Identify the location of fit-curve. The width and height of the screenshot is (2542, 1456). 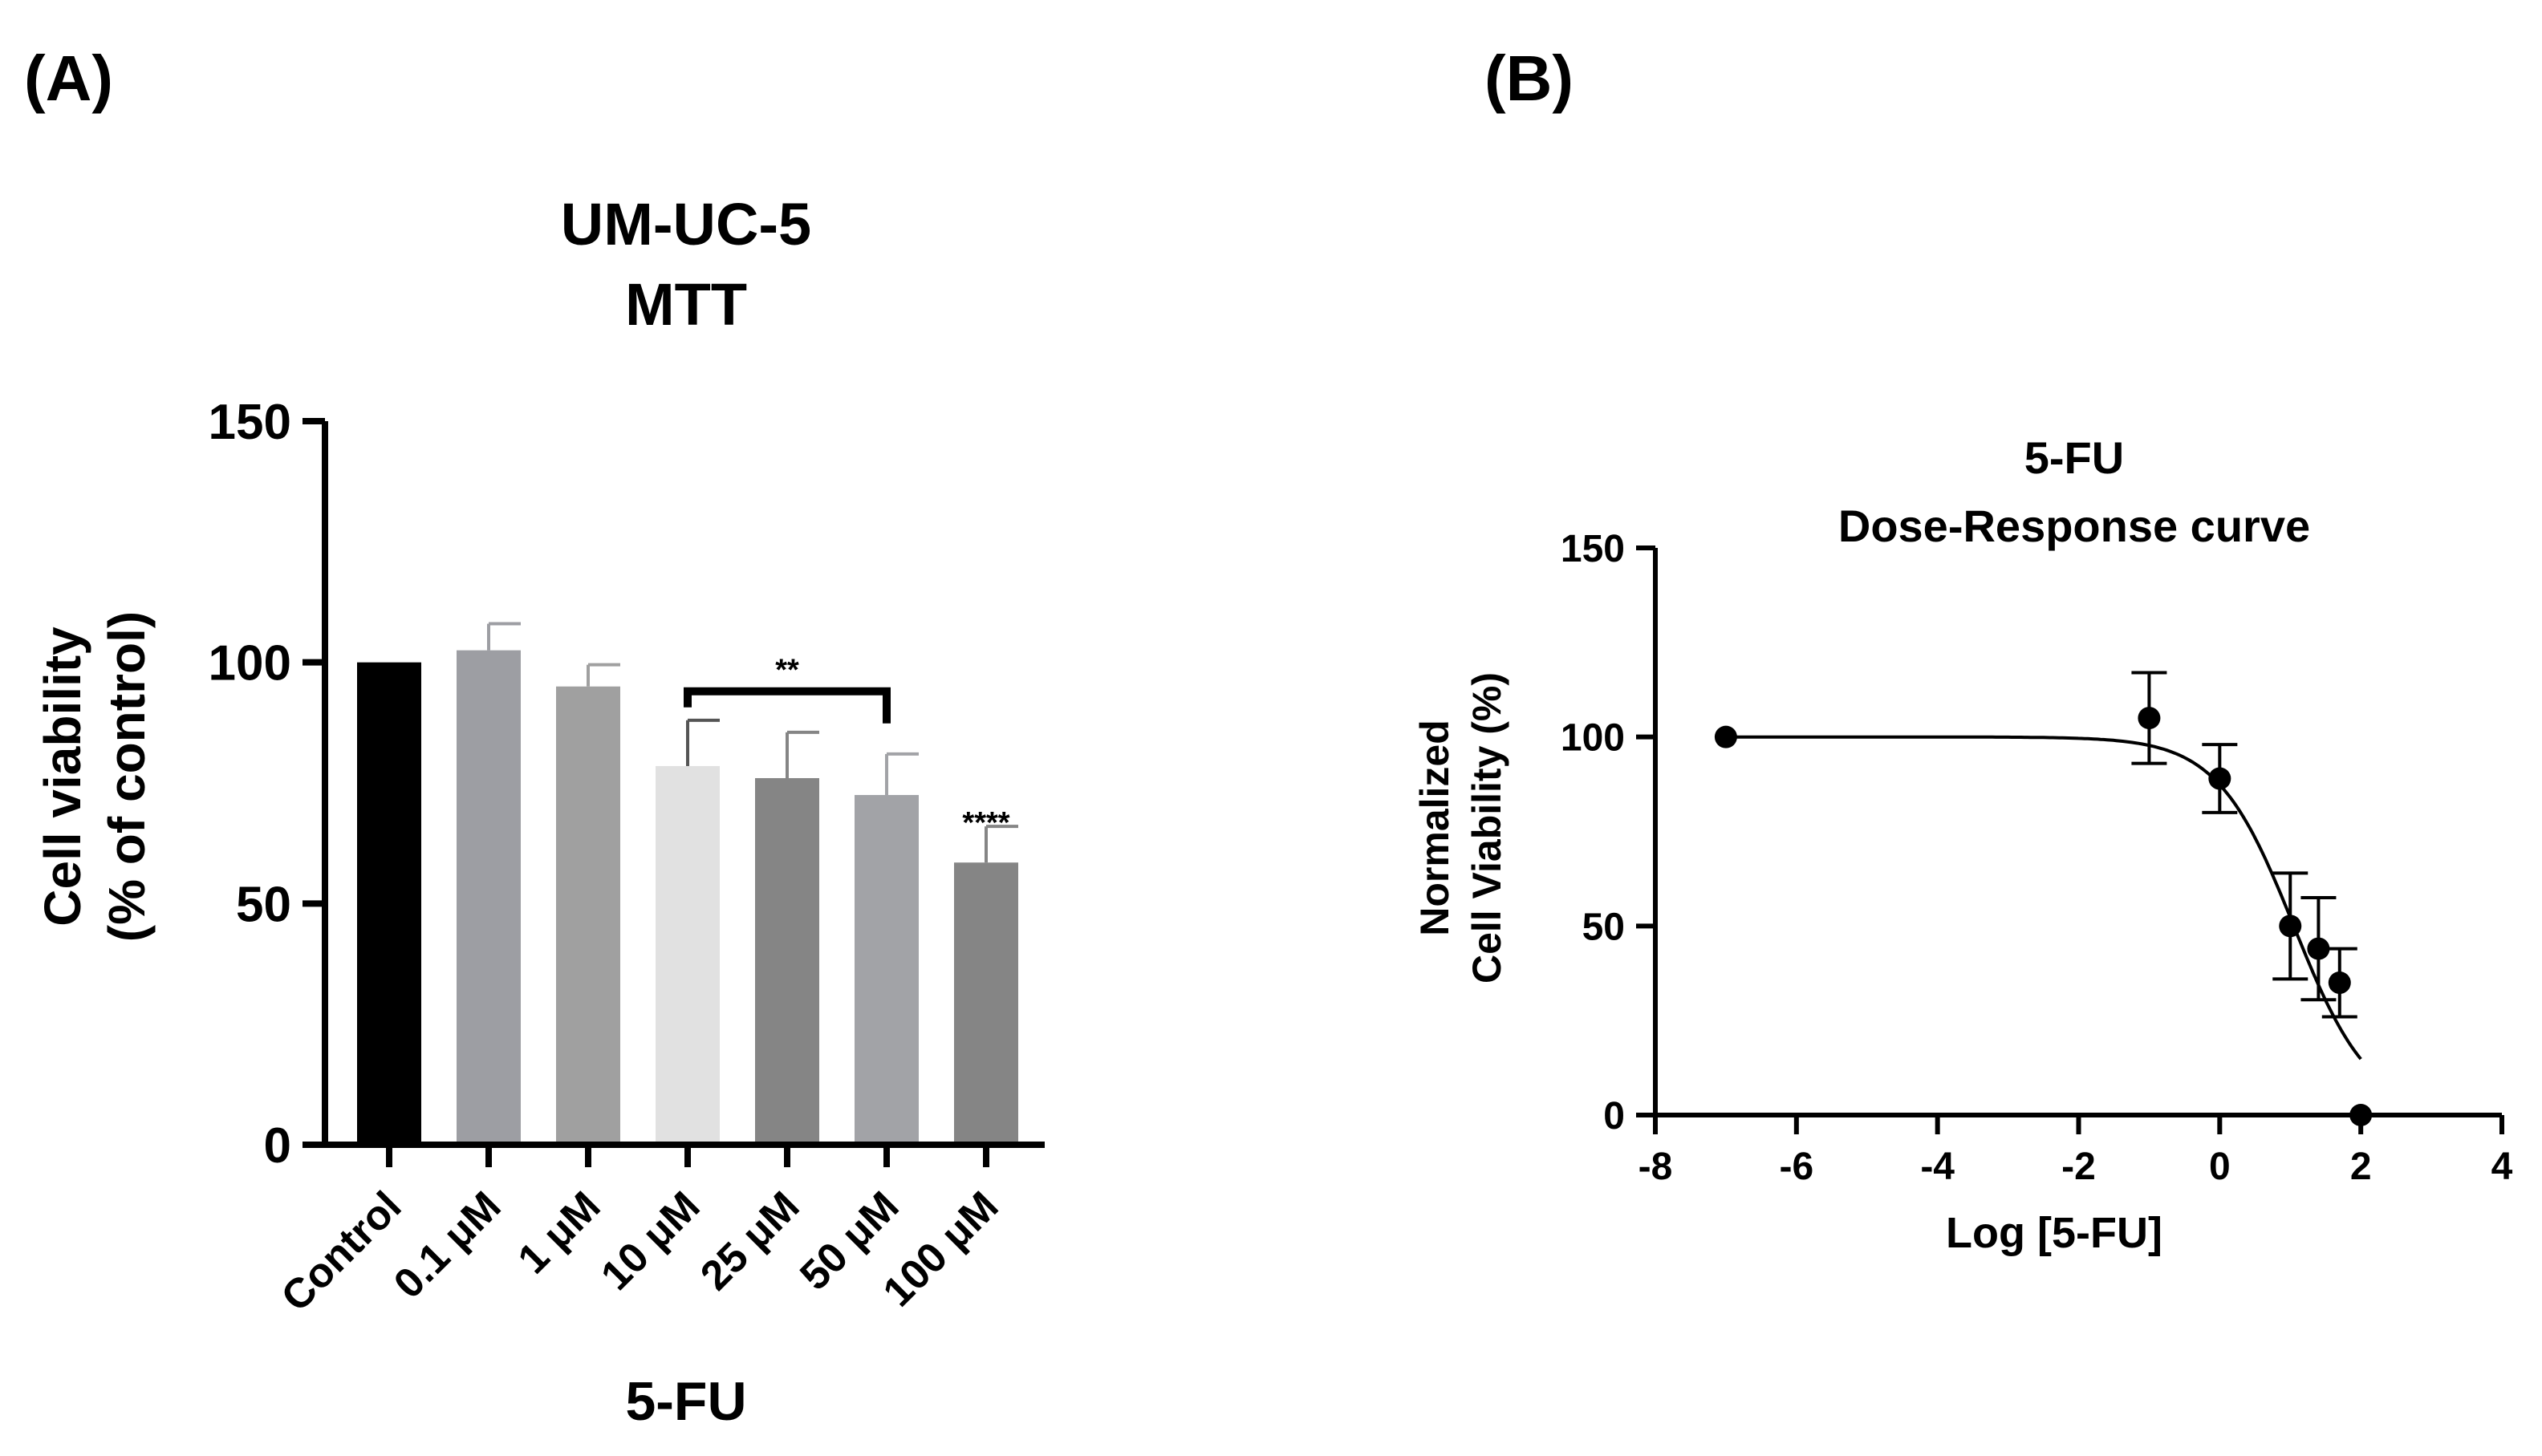
(2044, 898).